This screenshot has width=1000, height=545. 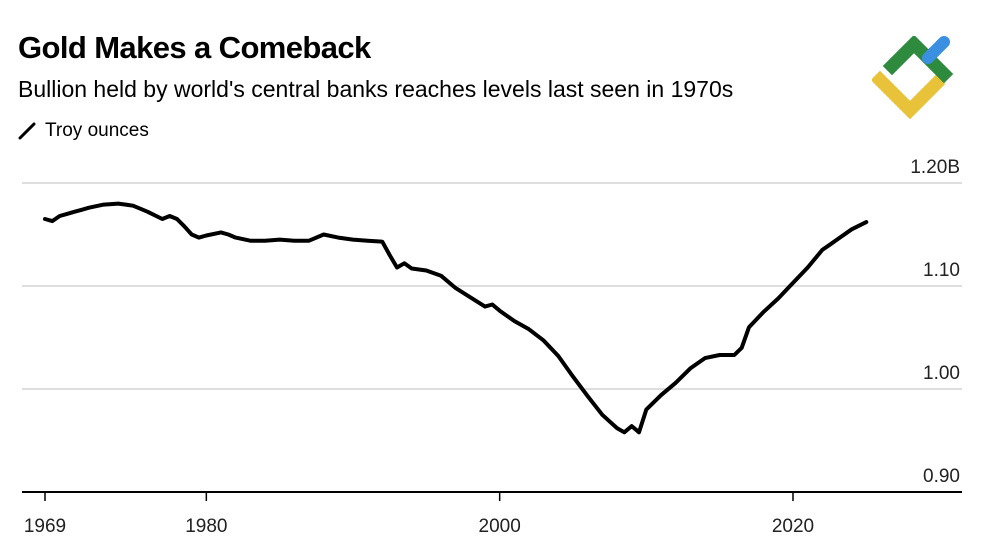 What do you see at coordinates (941, 476) in the screenshot?
I see `y-tick-label: 0.90` at bounding box center [941, 476].